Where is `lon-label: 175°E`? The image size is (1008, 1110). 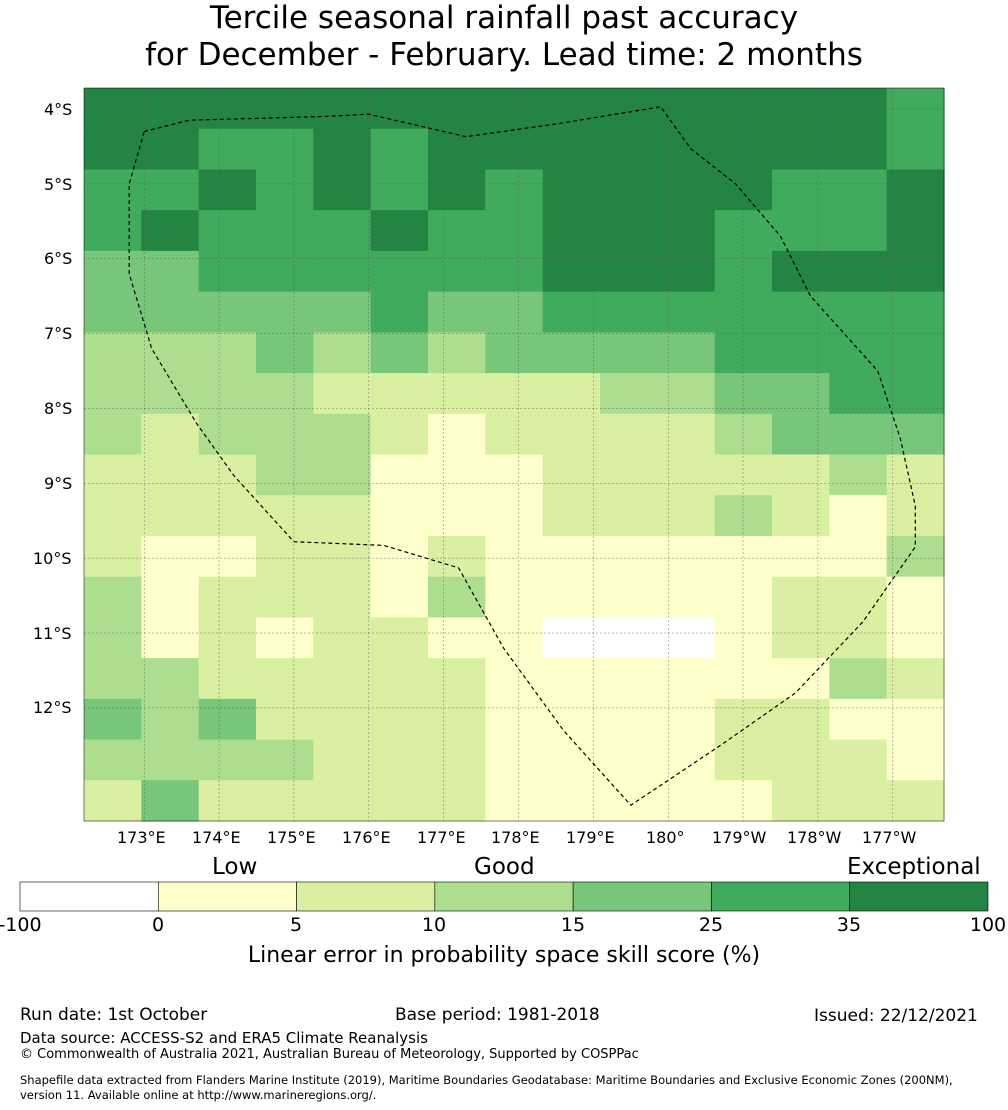
lon-label: 175°E is located at coordinates (291, 837).